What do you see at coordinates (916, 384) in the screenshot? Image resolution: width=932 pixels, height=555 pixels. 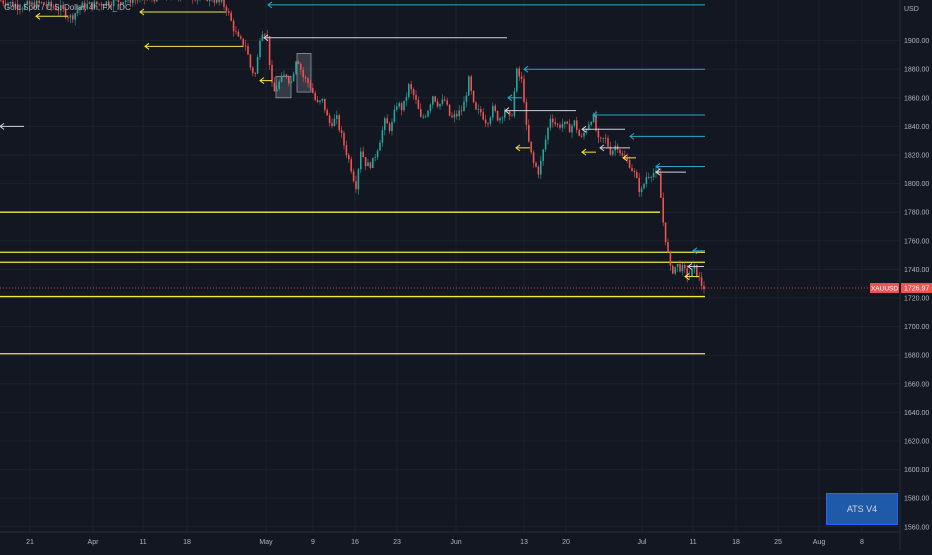 I see `y-tick-label: 1660.00` at bounding box center [916, 384].